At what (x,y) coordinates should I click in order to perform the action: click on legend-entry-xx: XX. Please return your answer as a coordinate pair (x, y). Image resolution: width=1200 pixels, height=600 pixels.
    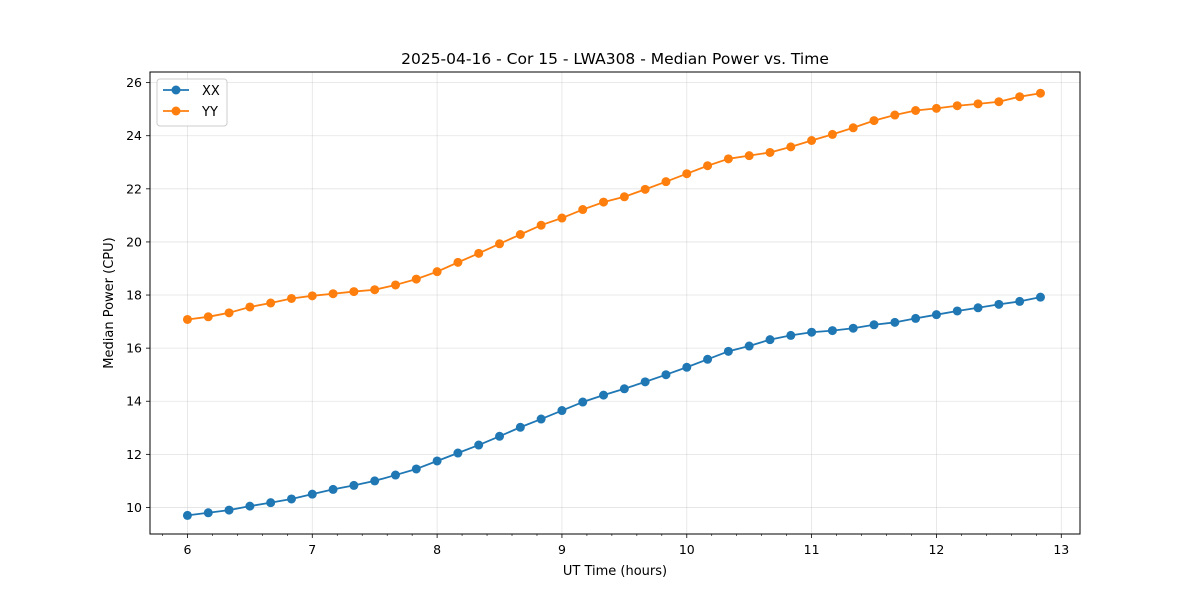
    Looking at the image, I should click on (191, 91).